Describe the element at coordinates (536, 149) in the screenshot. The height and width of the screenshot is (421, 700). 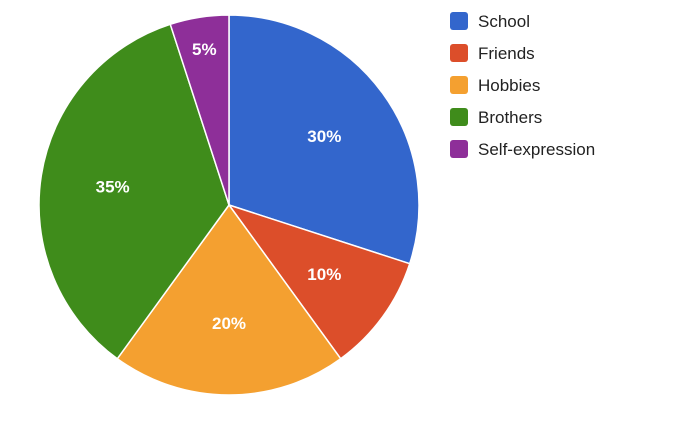
I see `legend-label-self-expression: Self-expression` at that location.